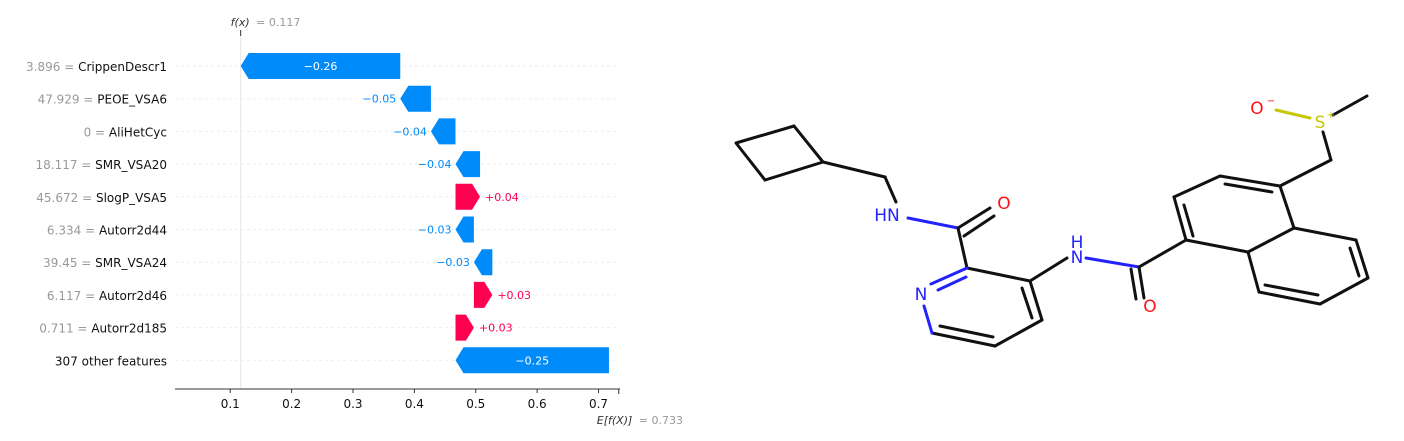  I want to click on atom-hn-left: HN, so click(887, 216).